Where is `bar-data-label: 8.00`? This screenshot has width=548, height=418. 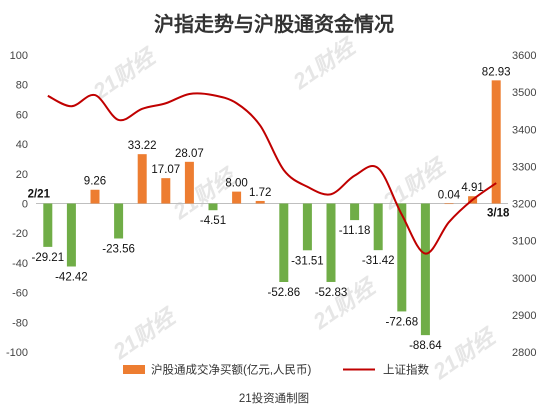
bar-data-label: 8.00 is located at coordinates (236, 184).